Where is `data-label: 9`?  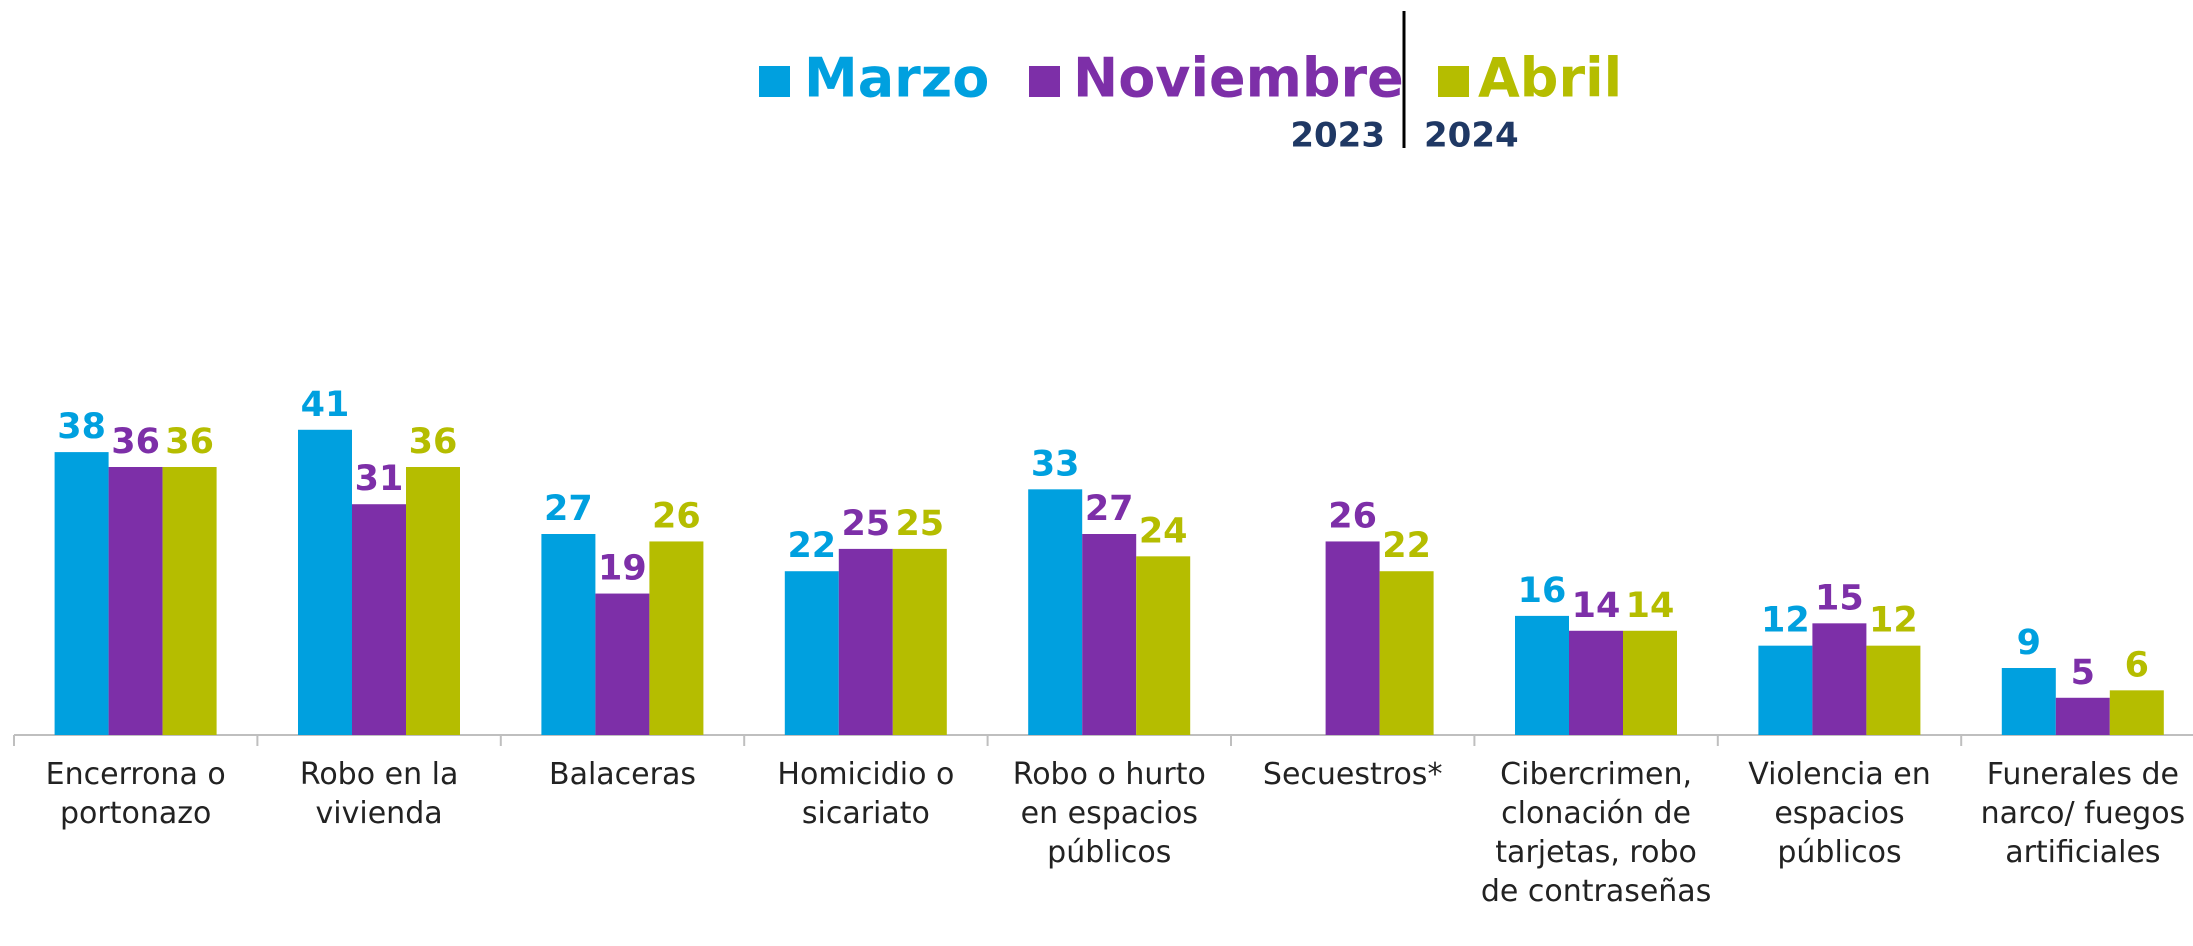
data-label: 9 is located at coordinates (2029, 643).